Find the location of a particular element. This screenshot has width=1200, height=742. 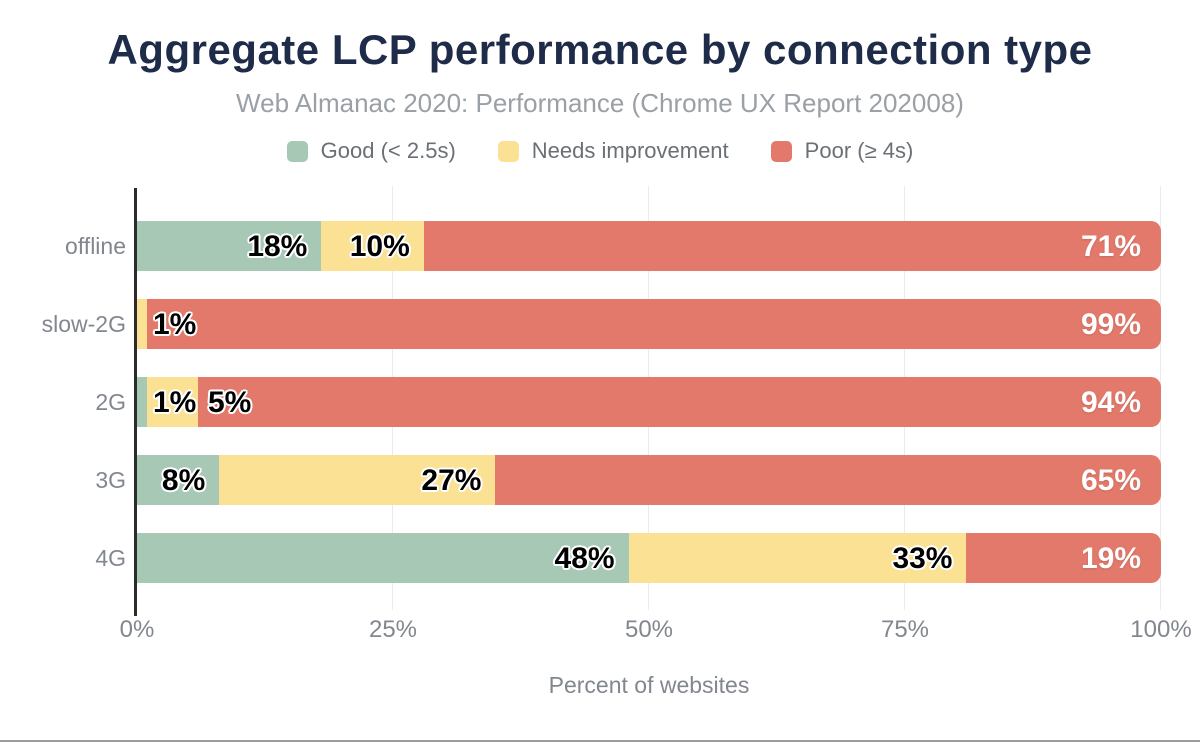

value-label-needs-improvement-slow-2G: 1% is located at coordinates (175, 324).